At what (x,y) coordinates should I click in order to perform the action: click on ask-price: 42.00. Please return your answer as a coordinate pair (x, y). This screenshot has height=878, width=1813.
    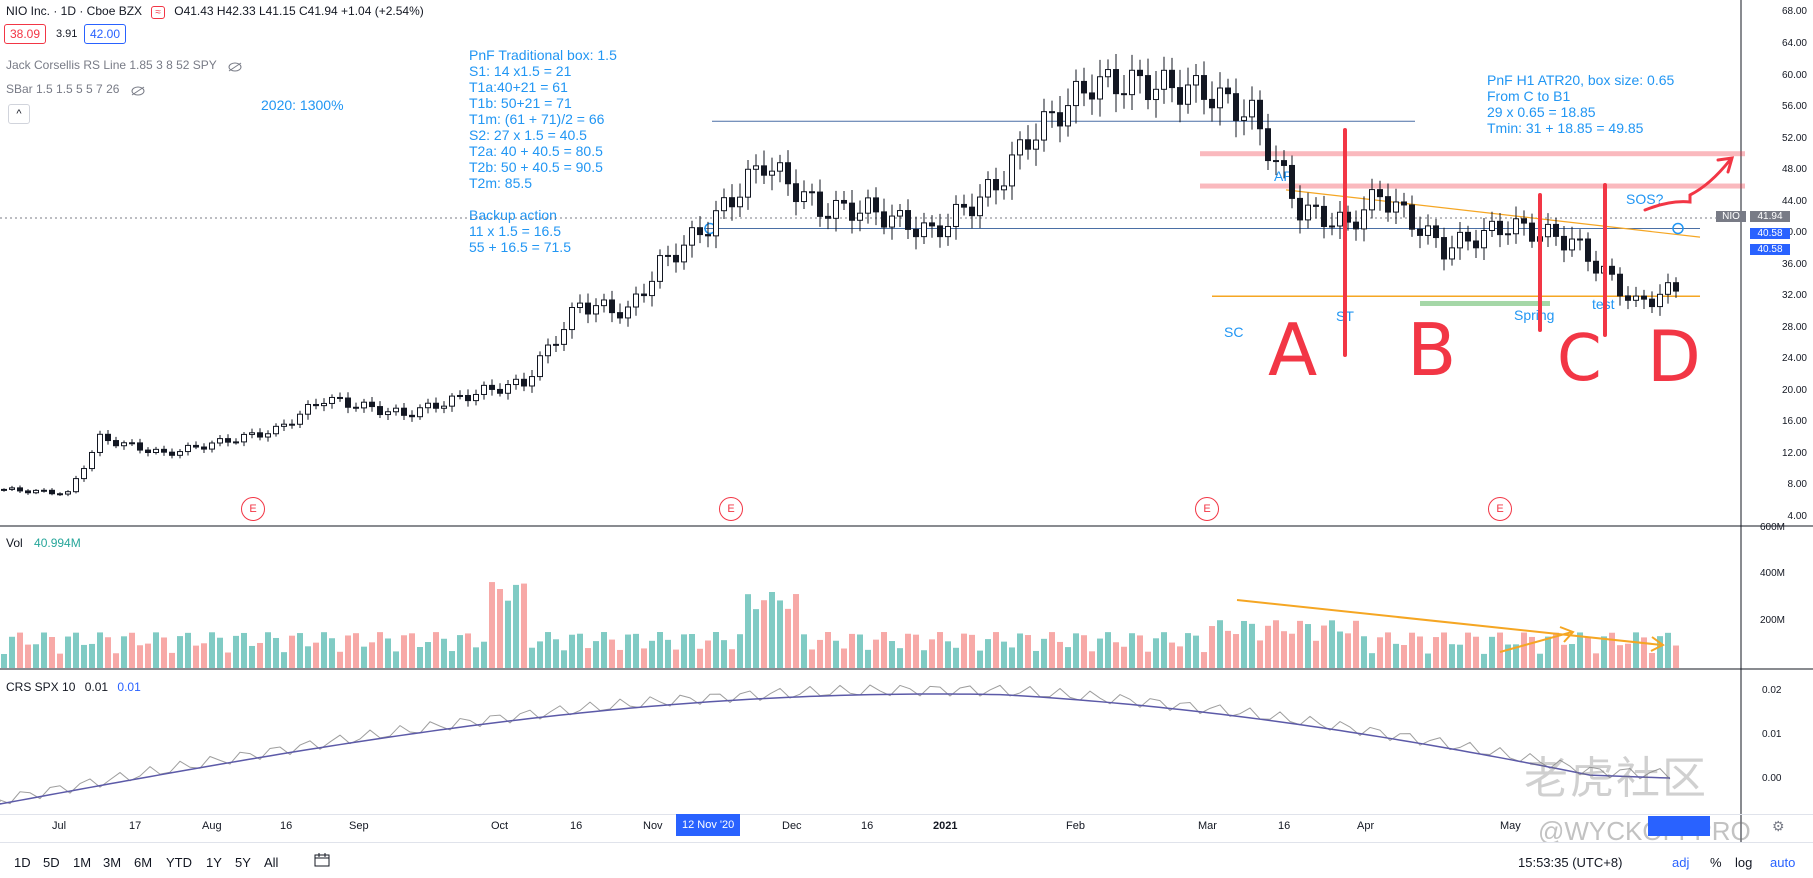
    Looking at the image, I should click on (105, 34).